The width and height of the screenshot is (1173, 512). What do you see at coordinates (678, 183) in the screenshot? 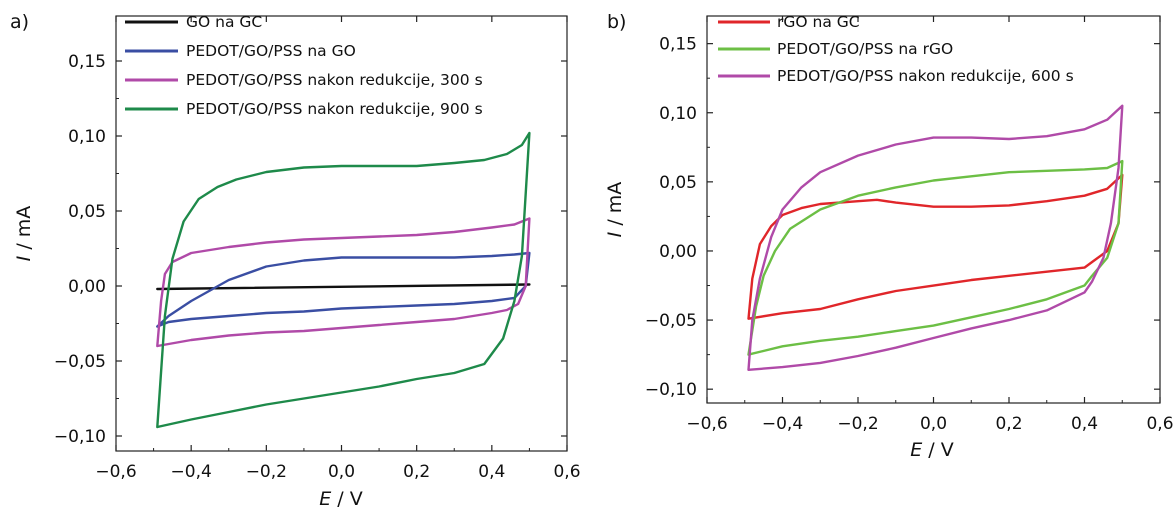
I see `panel-b-ytick-label: 0,05` at bounding box center [678, 183].